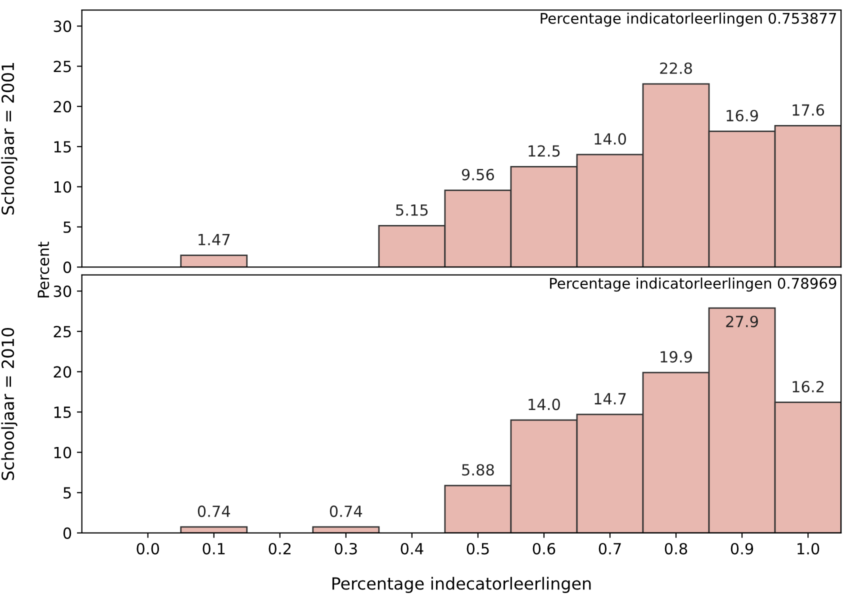 The image size is (844, 607). I want to click on x-tick-label: 0.4, so click(412, 548).